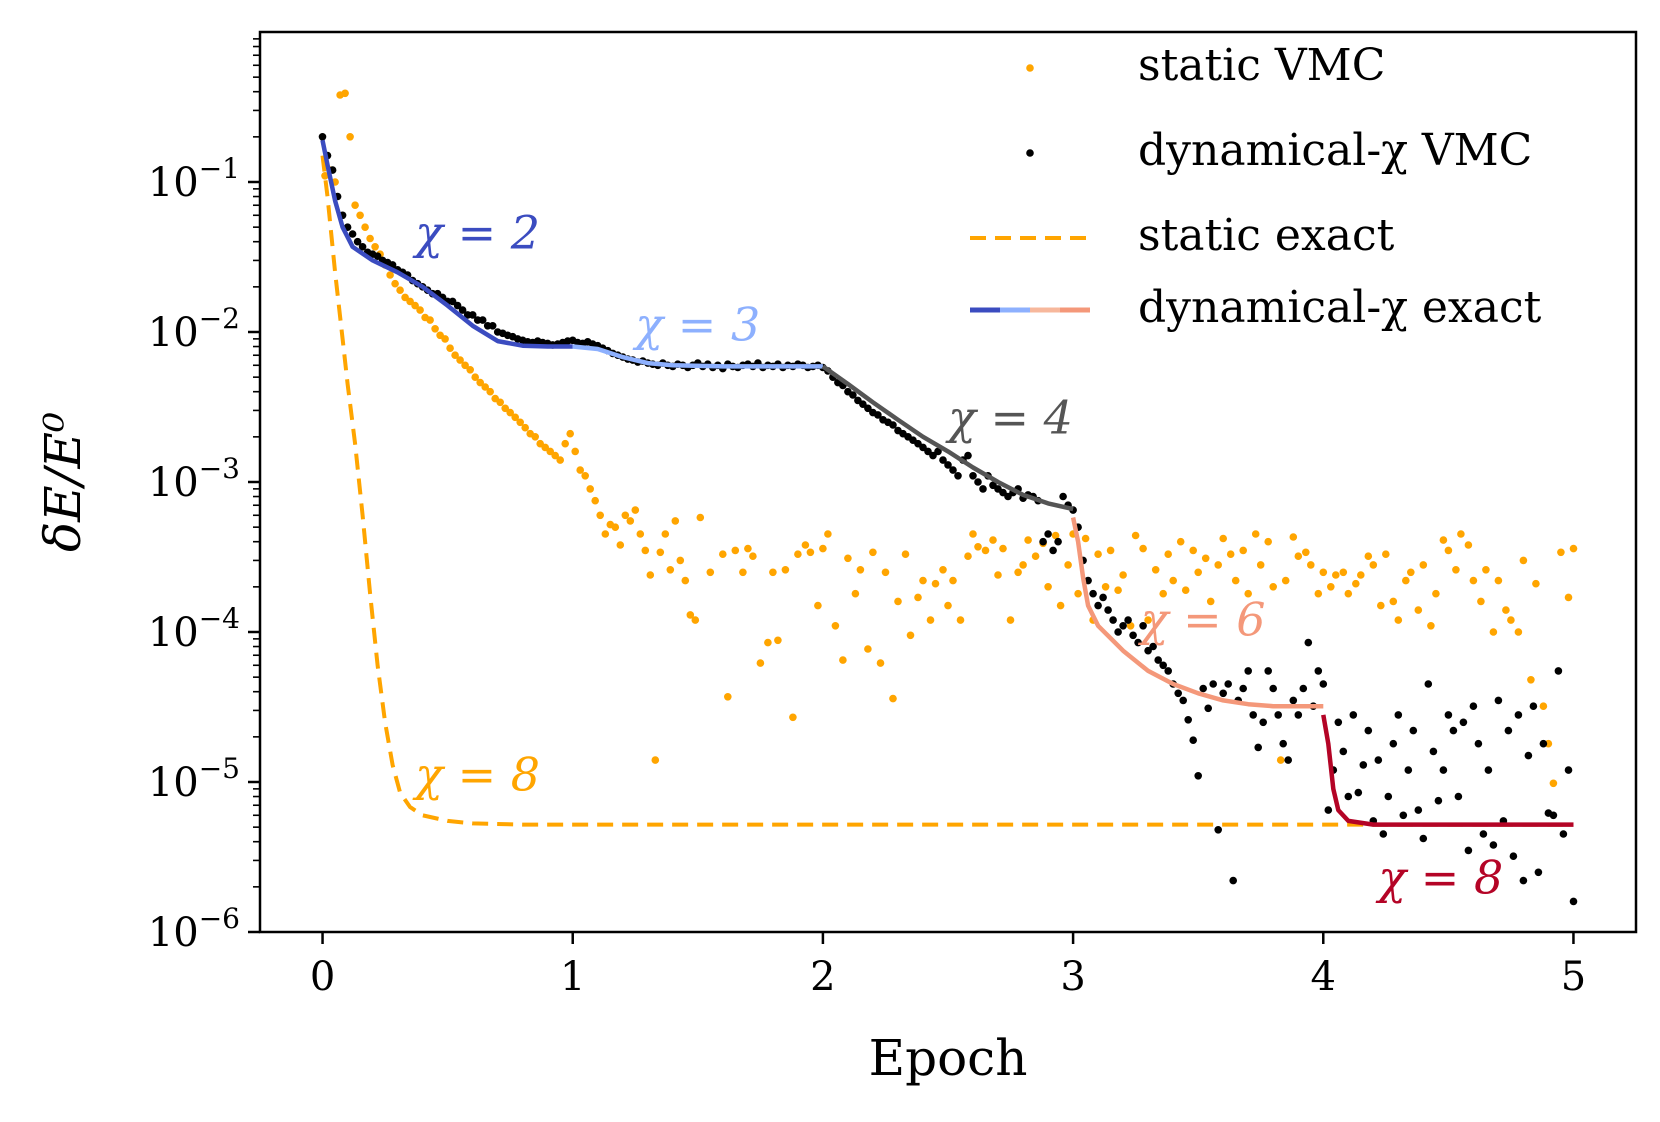  What do you see at coordinates (1072, 977) in the screenshot?
I see `x-tick-label: 3` at bounding box center [1072, 977].